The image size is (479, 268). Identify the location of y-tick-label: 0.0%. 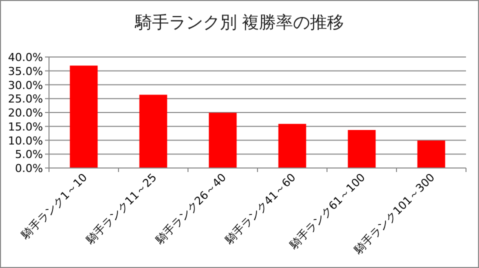
(29, 168).